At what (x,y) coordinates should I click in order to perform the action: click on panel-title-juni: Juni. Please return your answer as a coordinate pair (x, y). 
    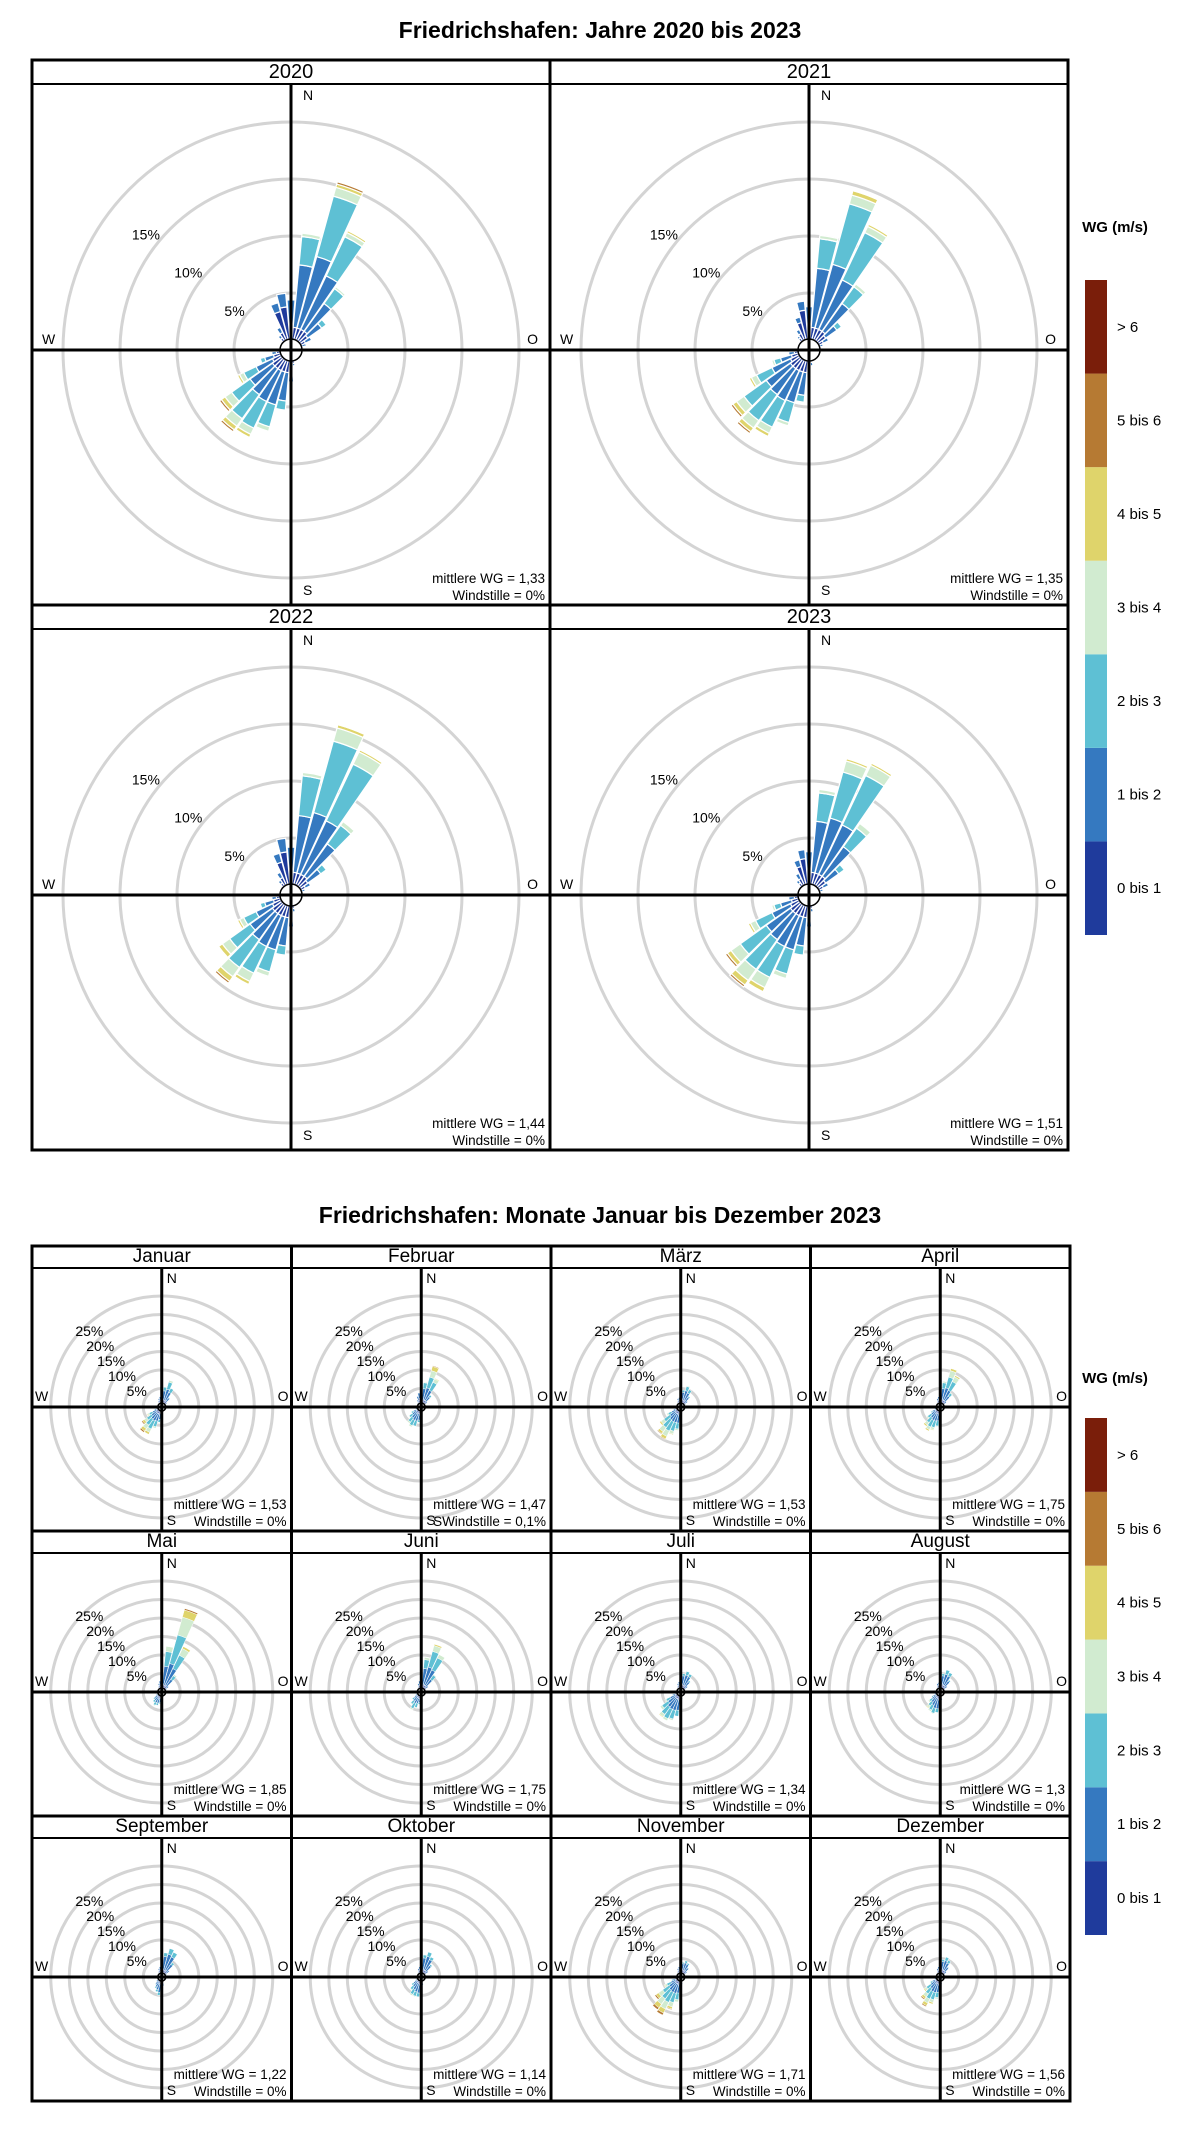
    Looking at the image, I should click on (421, 1541).